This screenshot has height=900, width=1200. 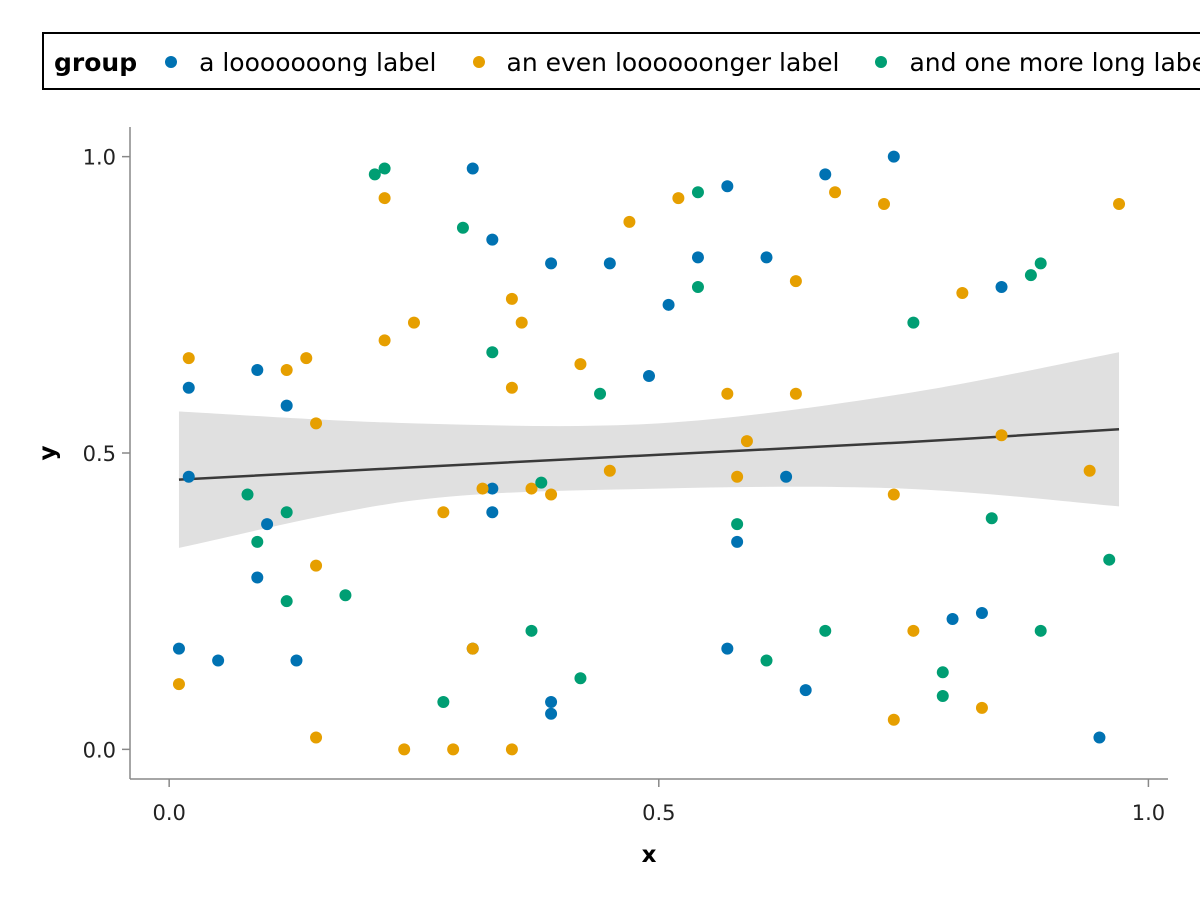 I want to click on y-tick-label-1: 0.0, so click(x=99, y=750).